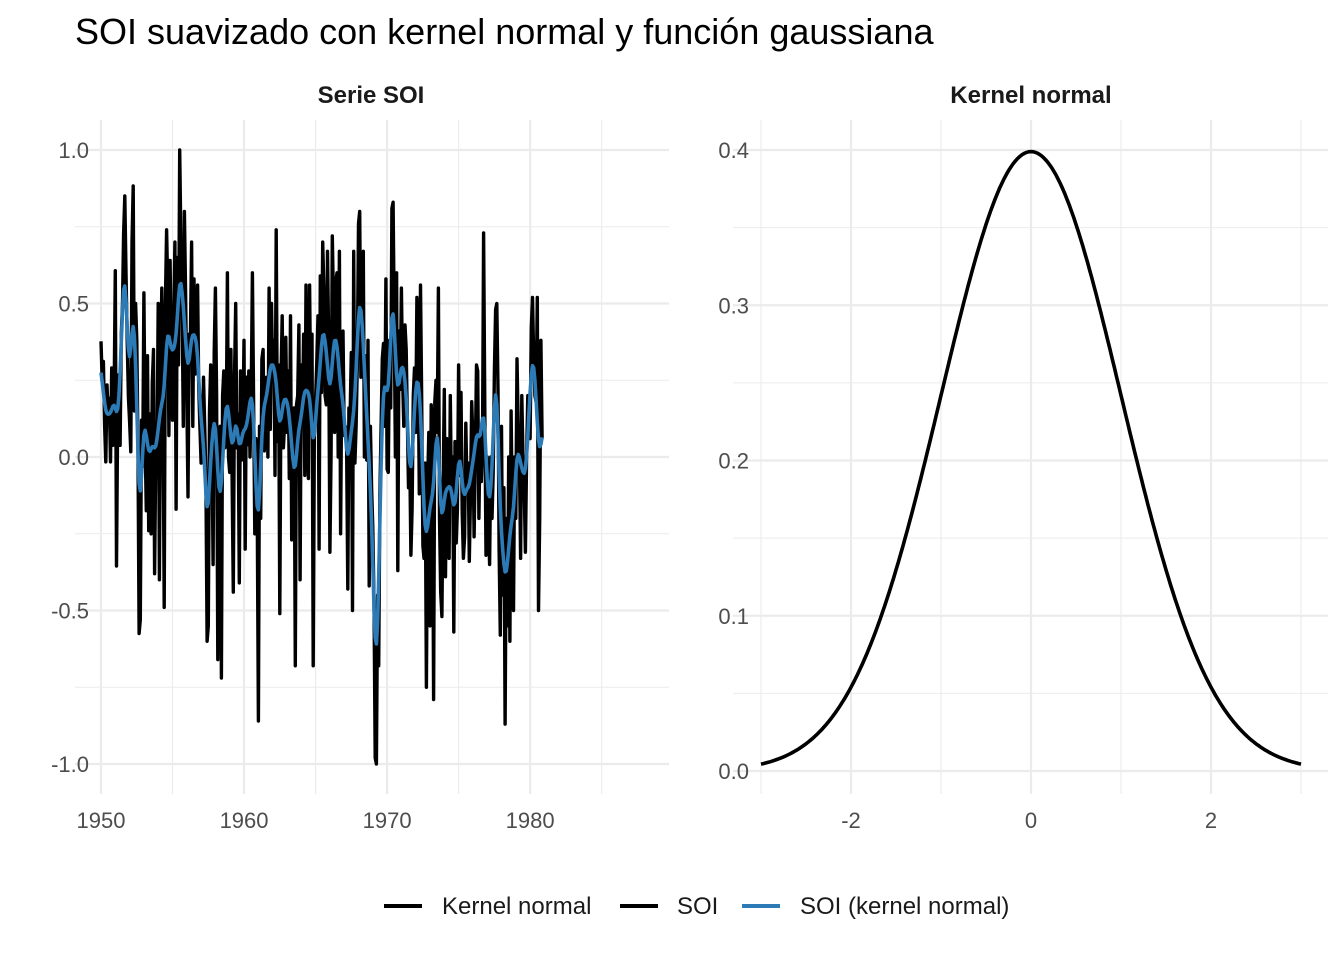 This screenshot has width=1344, height=960. What do you see at coordinates (70, 764) in the screenshot?
I see `soi-y-tick-label: -1.0` at bounding box center [70, 764].